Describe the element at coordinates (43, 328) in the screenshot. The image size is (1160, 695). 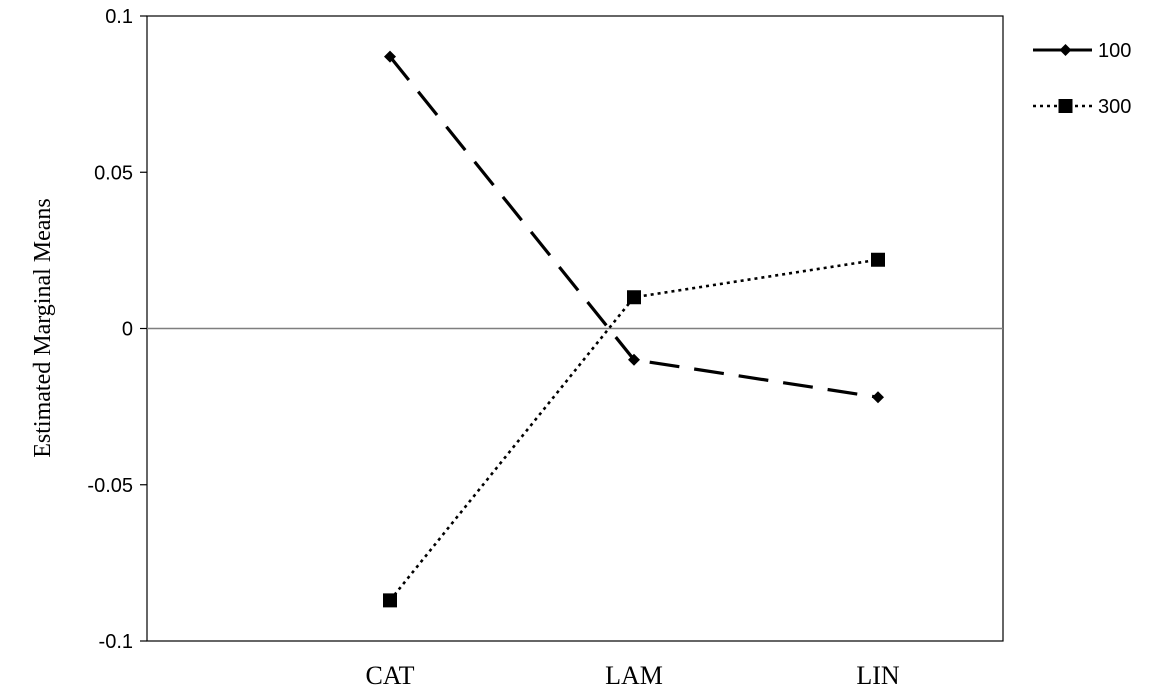
I see `y-axis-title: Estimated Marginal Means` at that location.